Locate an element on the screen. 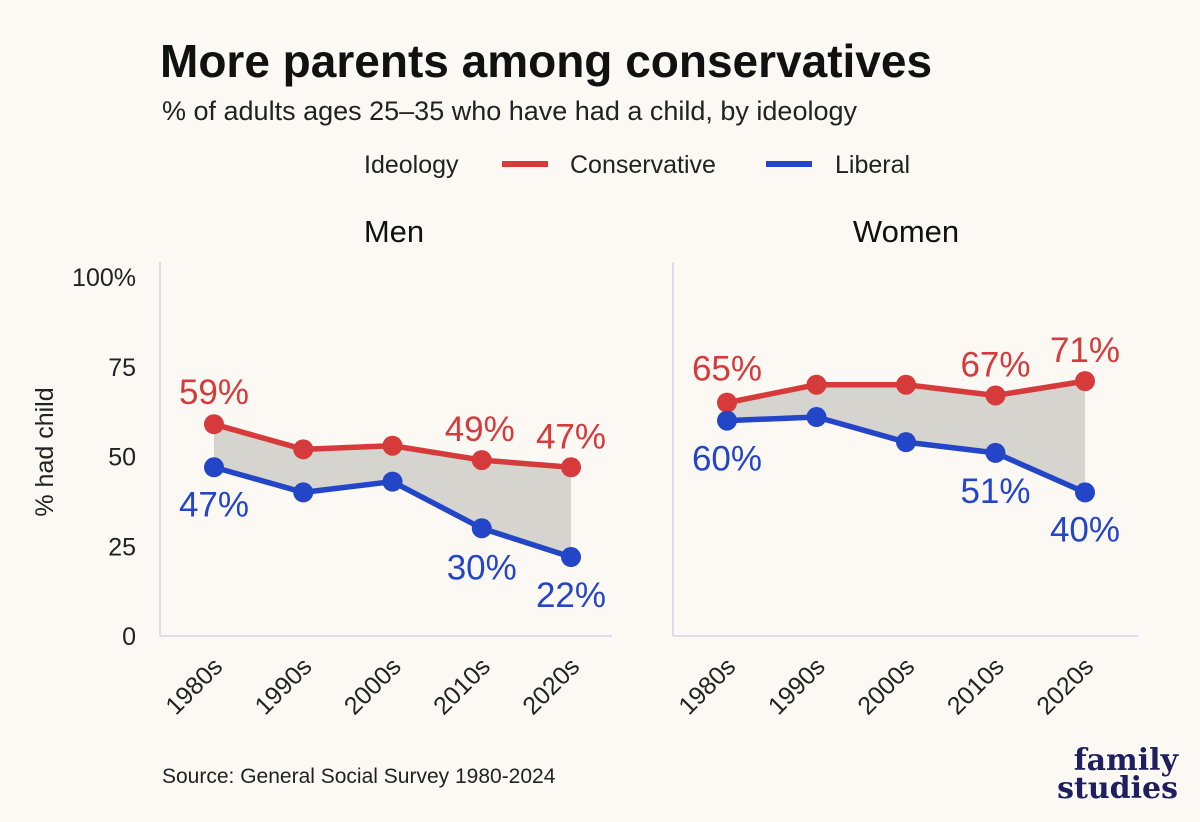 The image size is (1200, 822). y-tick-label: 25 is located at coordinates (122, 547).